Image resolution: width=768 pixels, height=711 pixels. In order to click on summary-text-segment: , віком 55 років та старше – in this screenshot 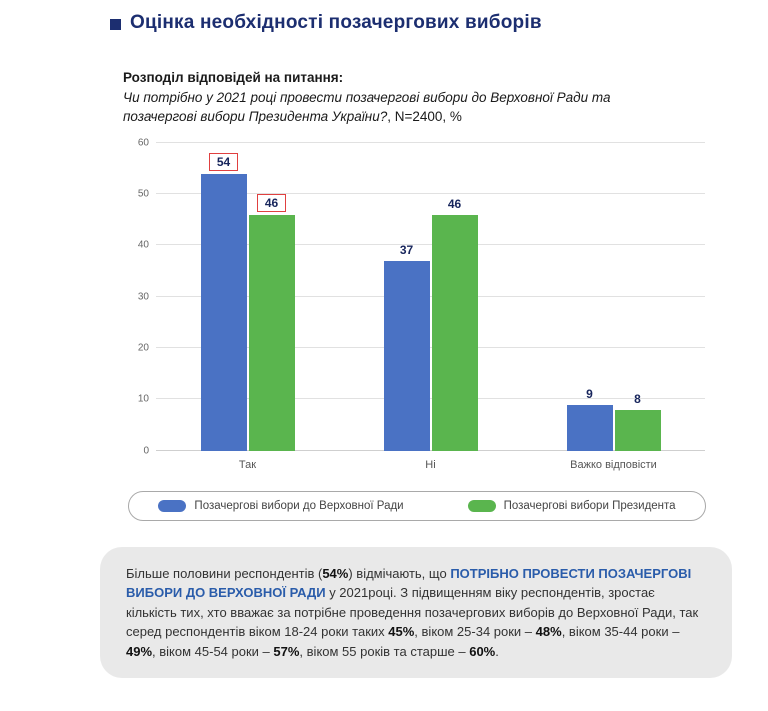, I will do `click(384, 651)`.